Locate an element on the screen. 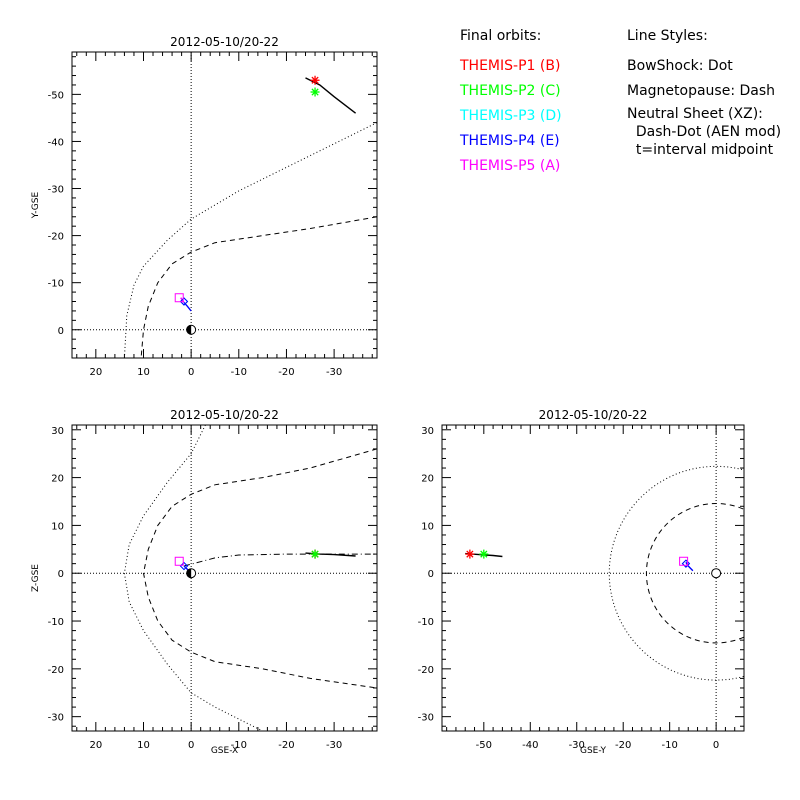  earth-symbol is located at coordinates (716, 573).